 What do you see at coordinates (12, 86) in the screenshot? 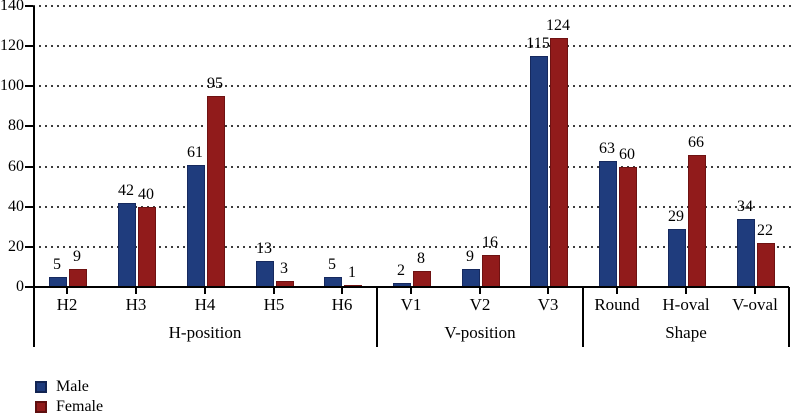
I see `y-axis-tick-label: 100` at bounding box center [12, 86].